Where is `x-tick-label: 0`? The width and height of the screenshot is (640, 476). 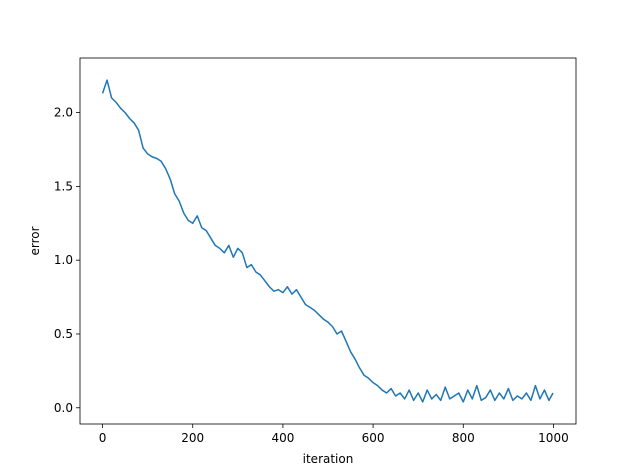
x-tick-label: 0 is located at coordinates (103, 438).